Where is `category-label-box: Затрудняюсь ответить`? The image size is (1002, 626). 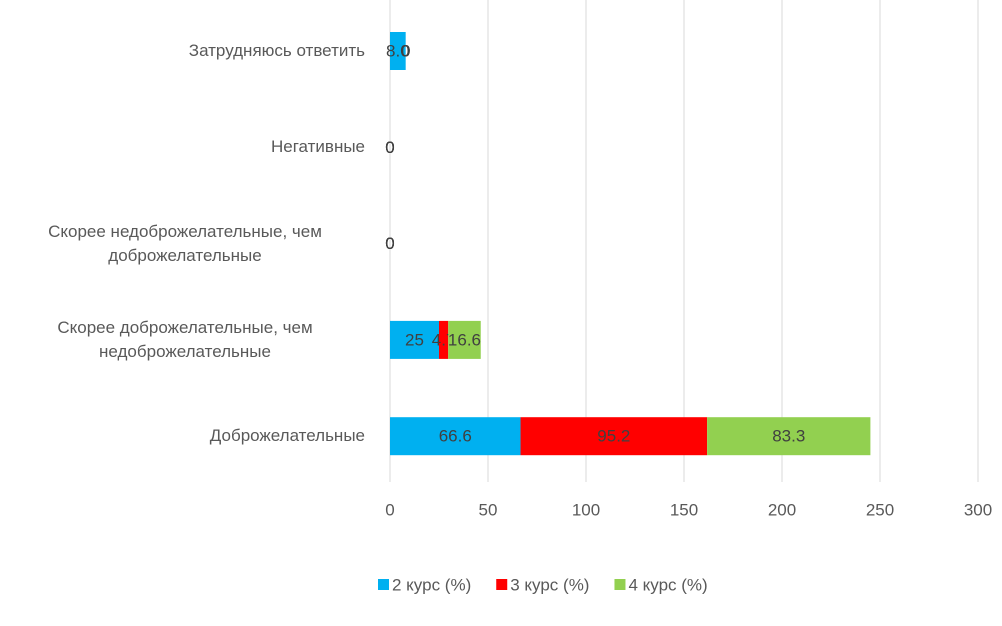 category-label-box: Затрудняюсь ответить is located at coordinates (185, 51).